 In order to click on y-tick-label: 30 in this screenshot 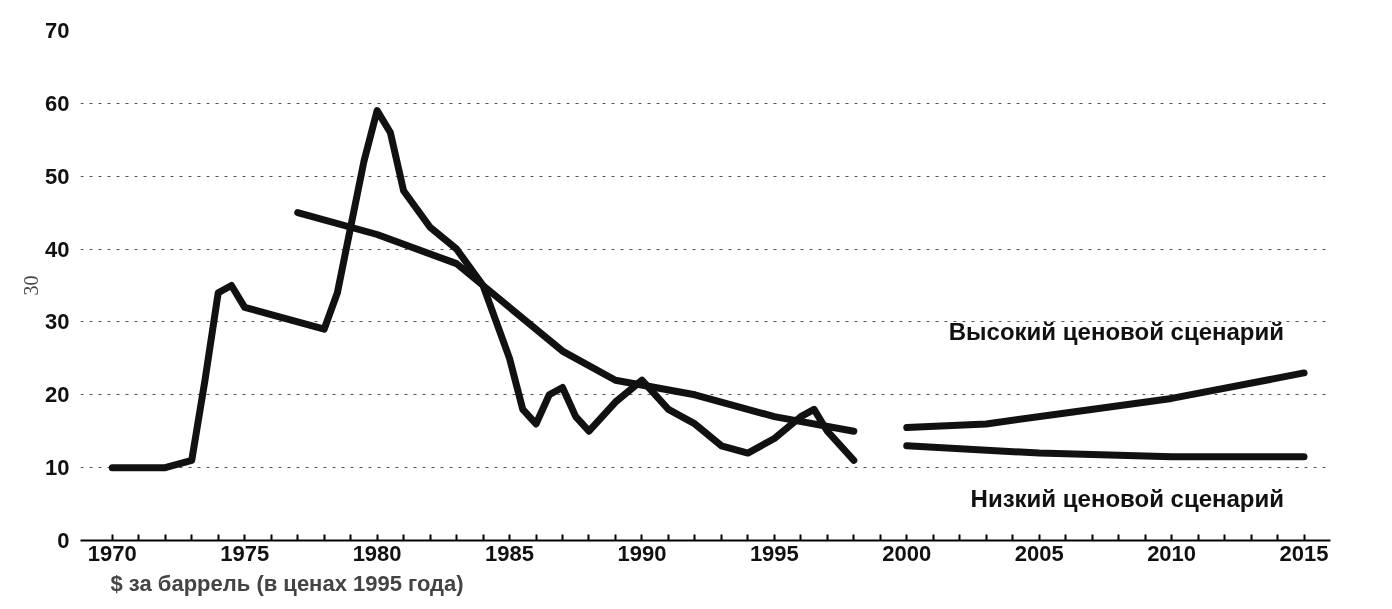, I will do `click(57, 322)`.